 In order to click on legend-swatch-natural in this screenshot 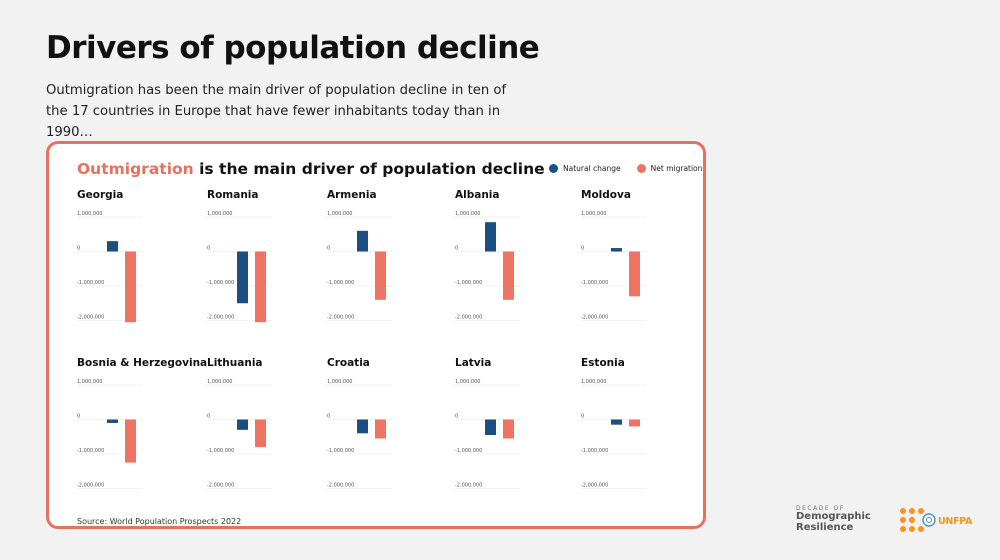, I will do `click(553, 168)`.